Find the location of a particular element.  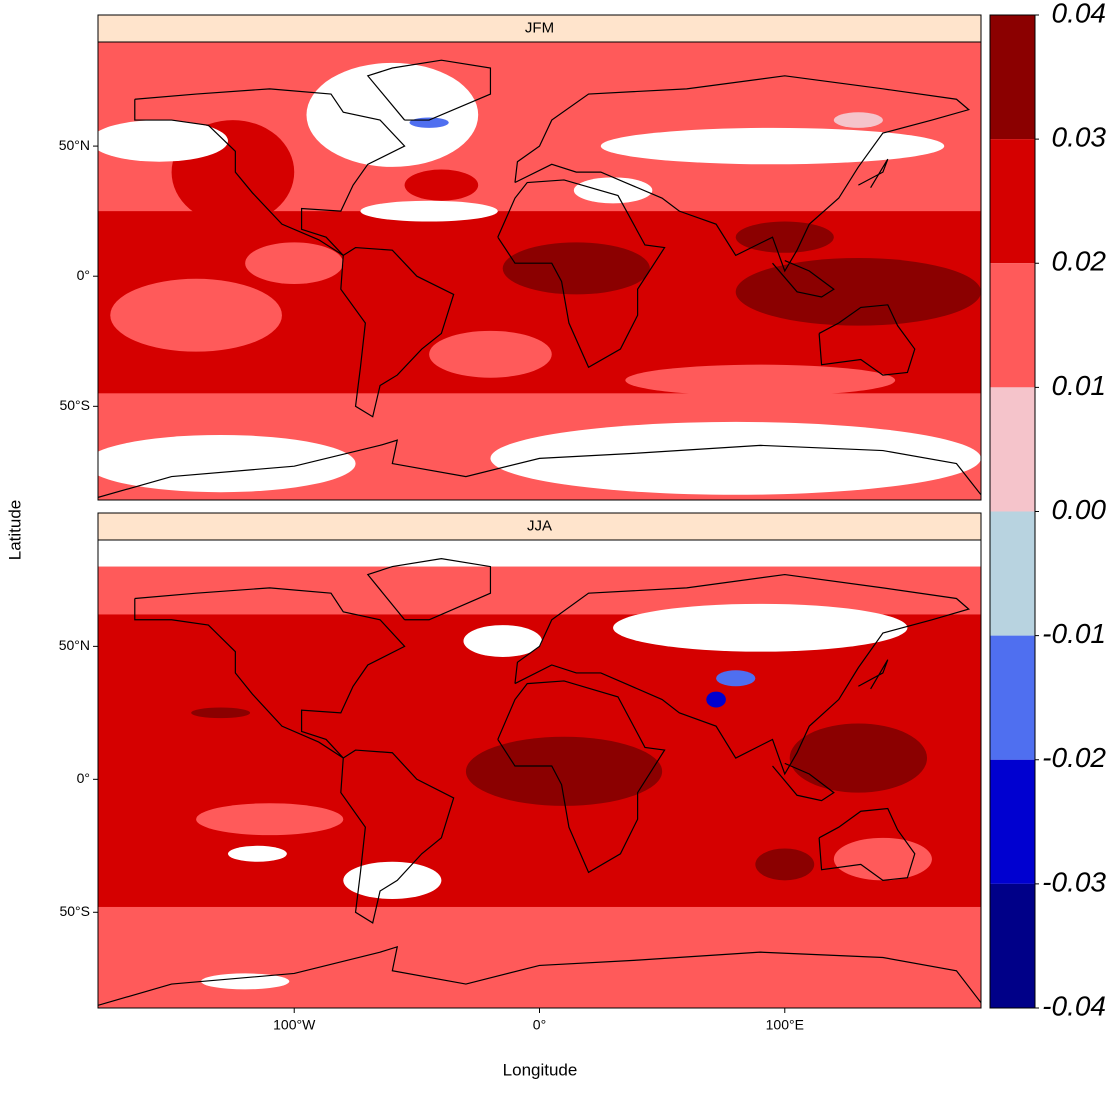

colorbar-label: 0.04 is located at coordinates (1079, 14).